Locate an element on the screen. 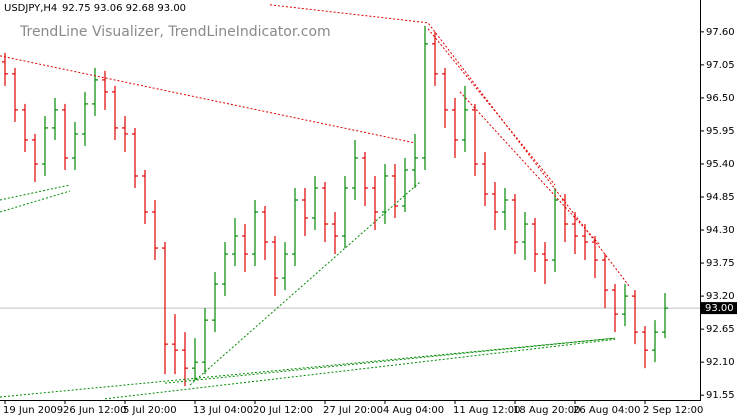 The height and width of the screenshot is (417, 739). current-price-label: 93.00 is located at coordinates (719, 308).